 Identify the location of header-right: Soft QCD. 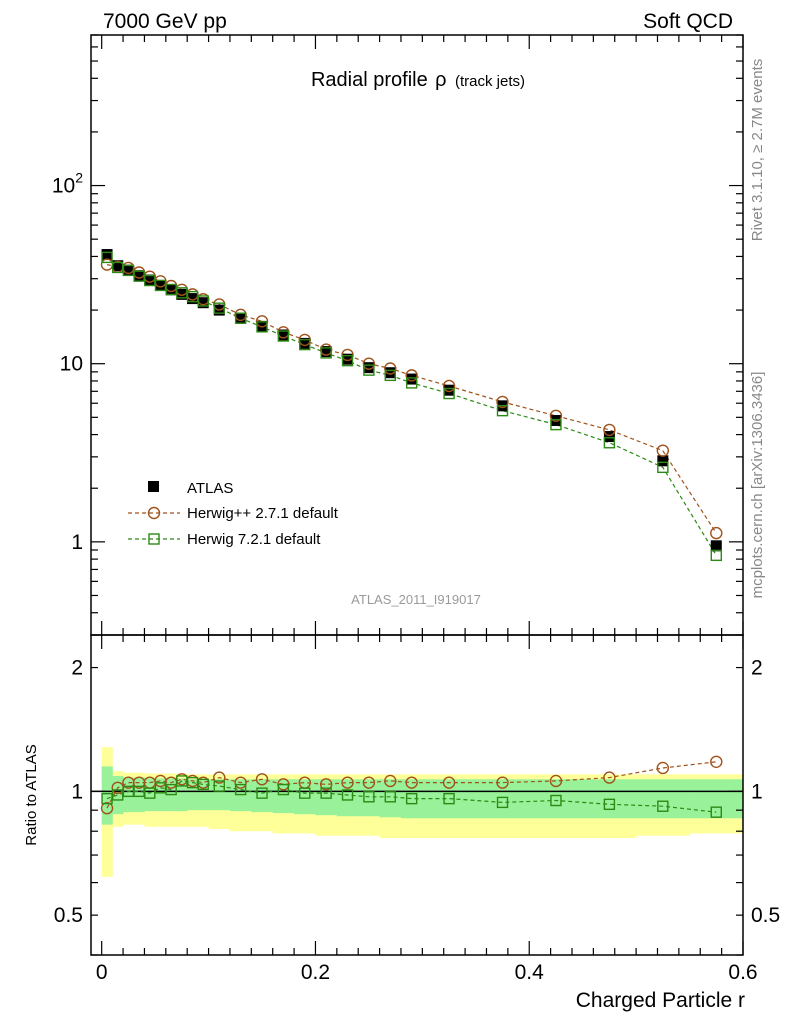
(688, 21).